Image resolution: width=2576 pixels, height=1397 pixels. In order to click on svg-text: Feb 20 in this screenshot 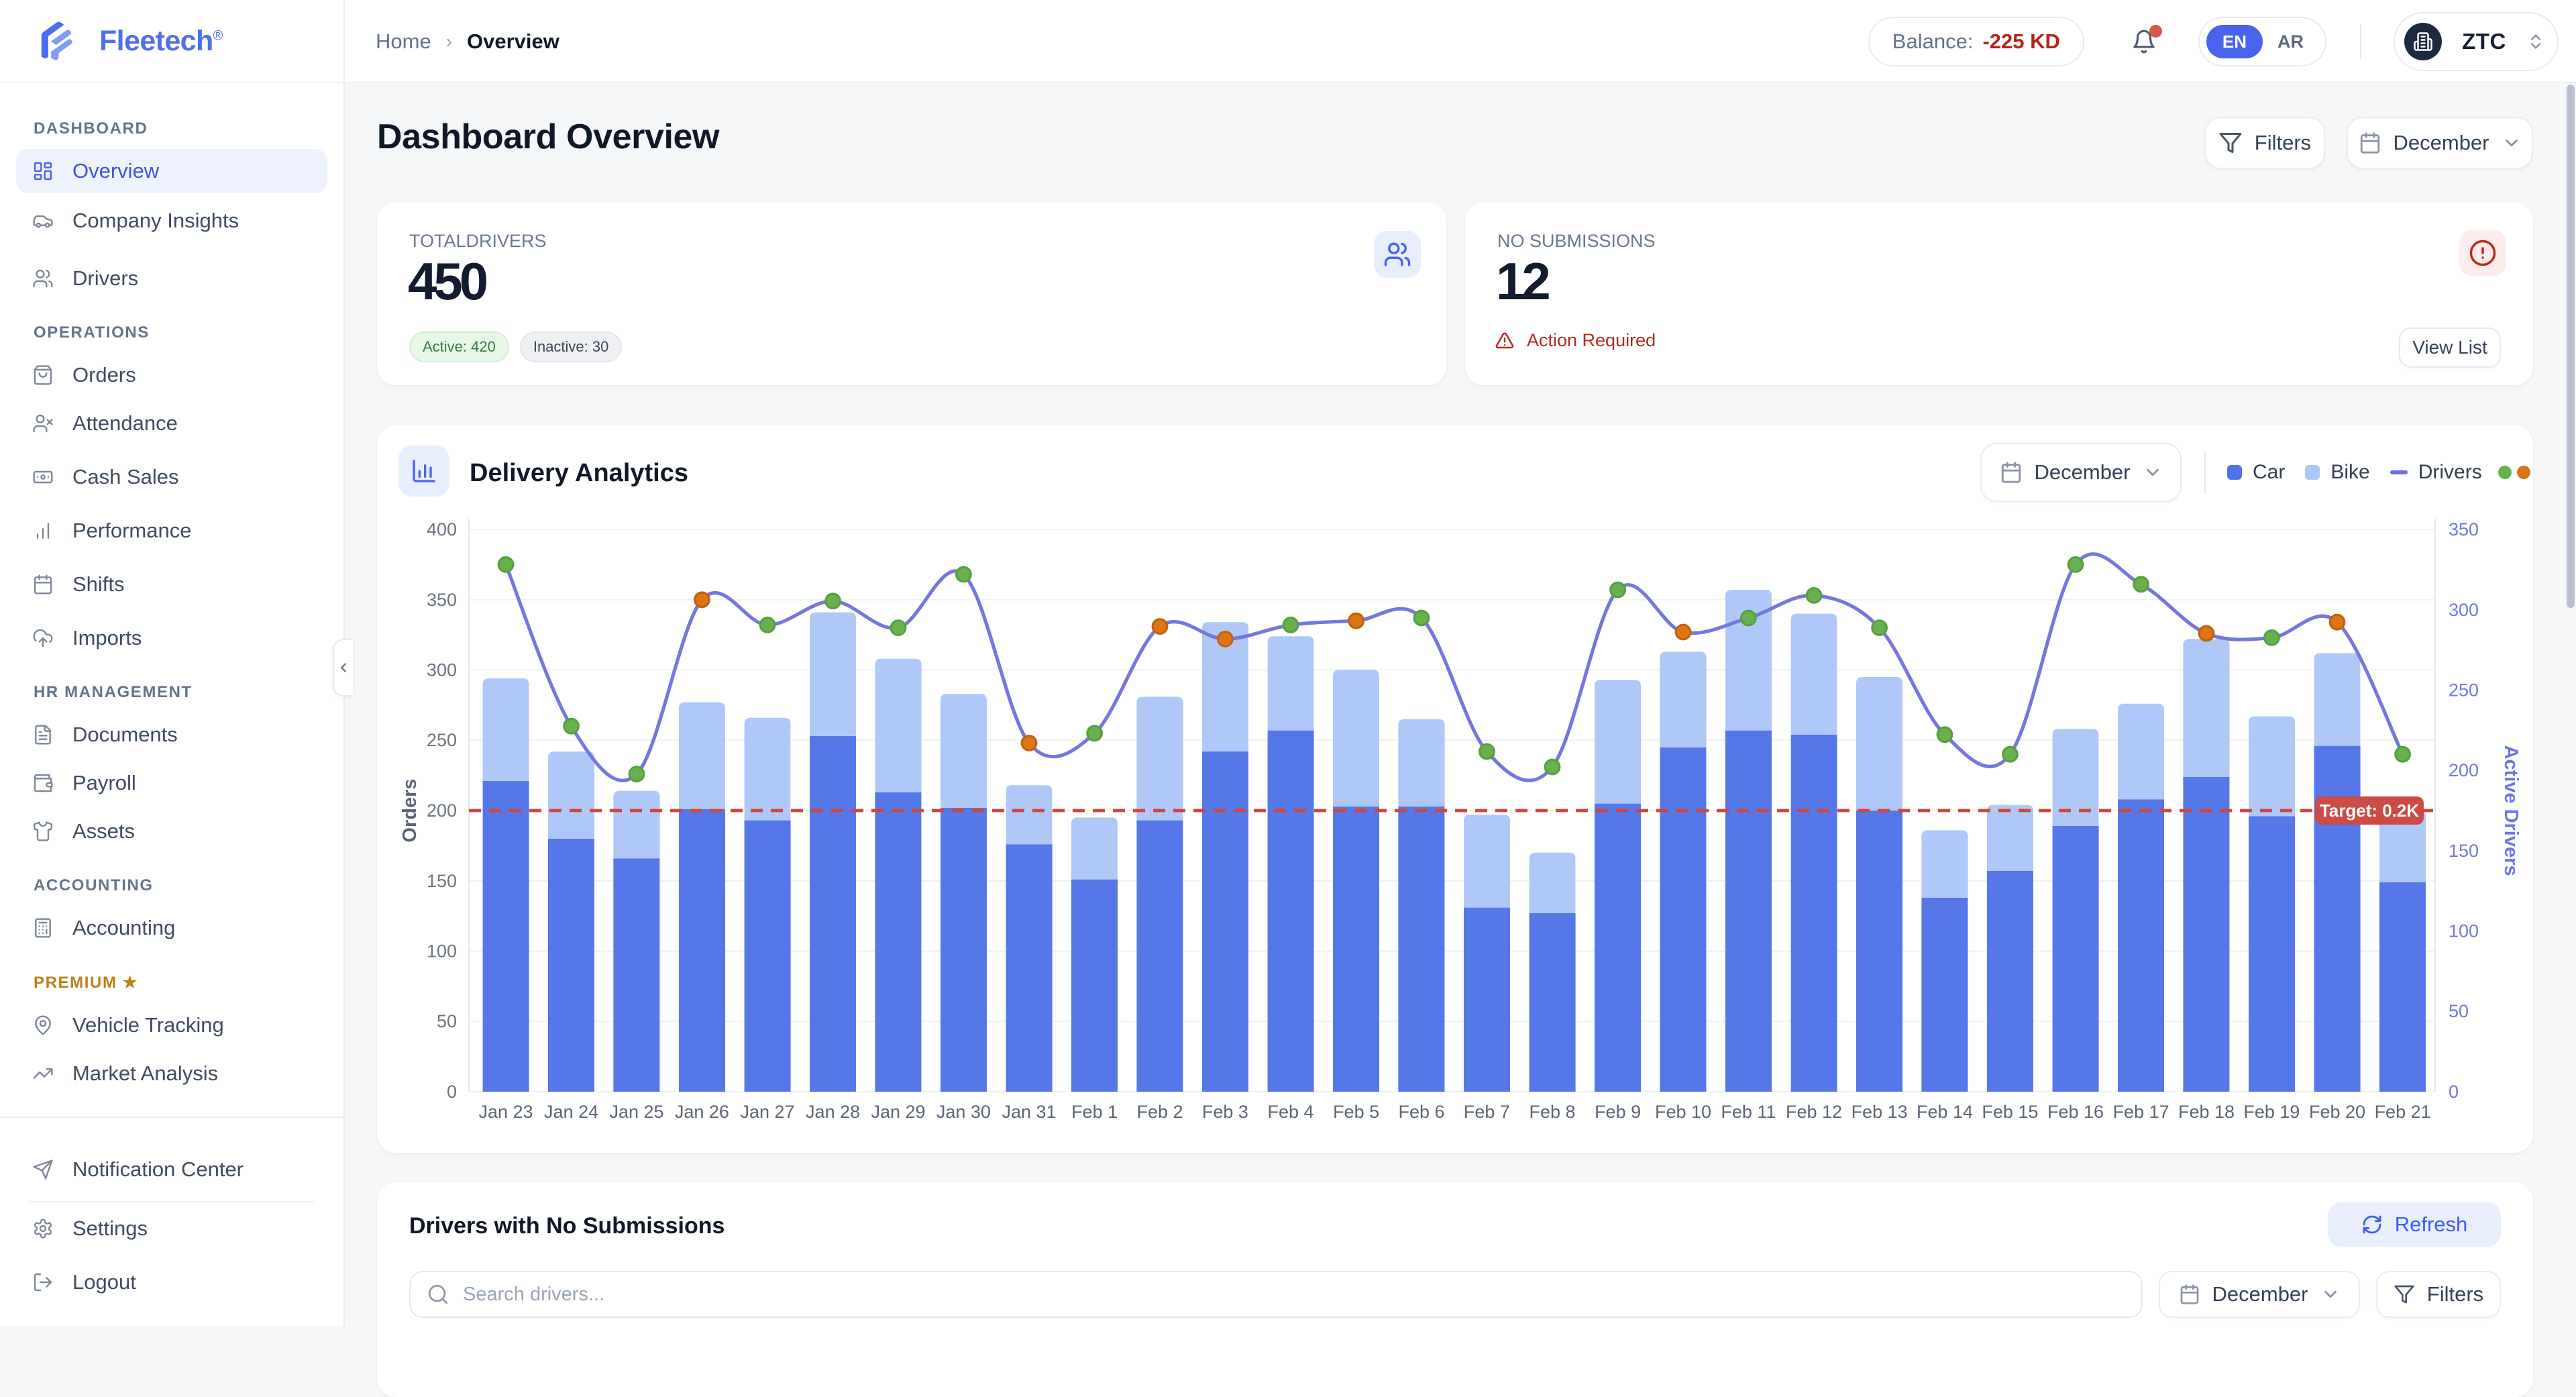, I will do `click(2337, 1112)`.